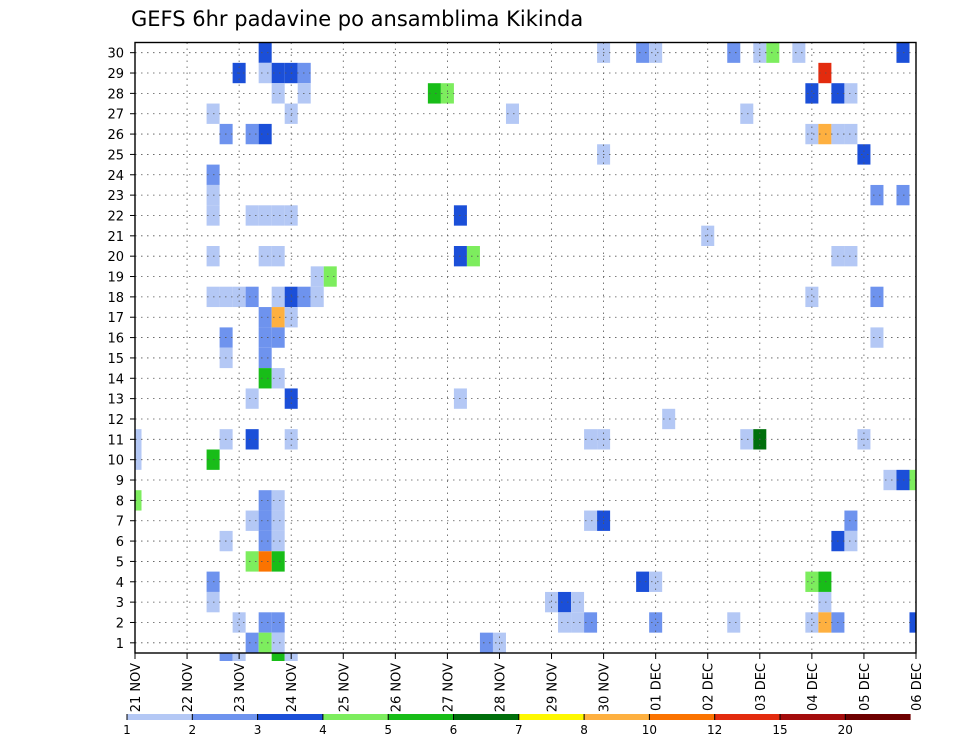  I want to click on y-tick-label: 12, so click(115, 420).